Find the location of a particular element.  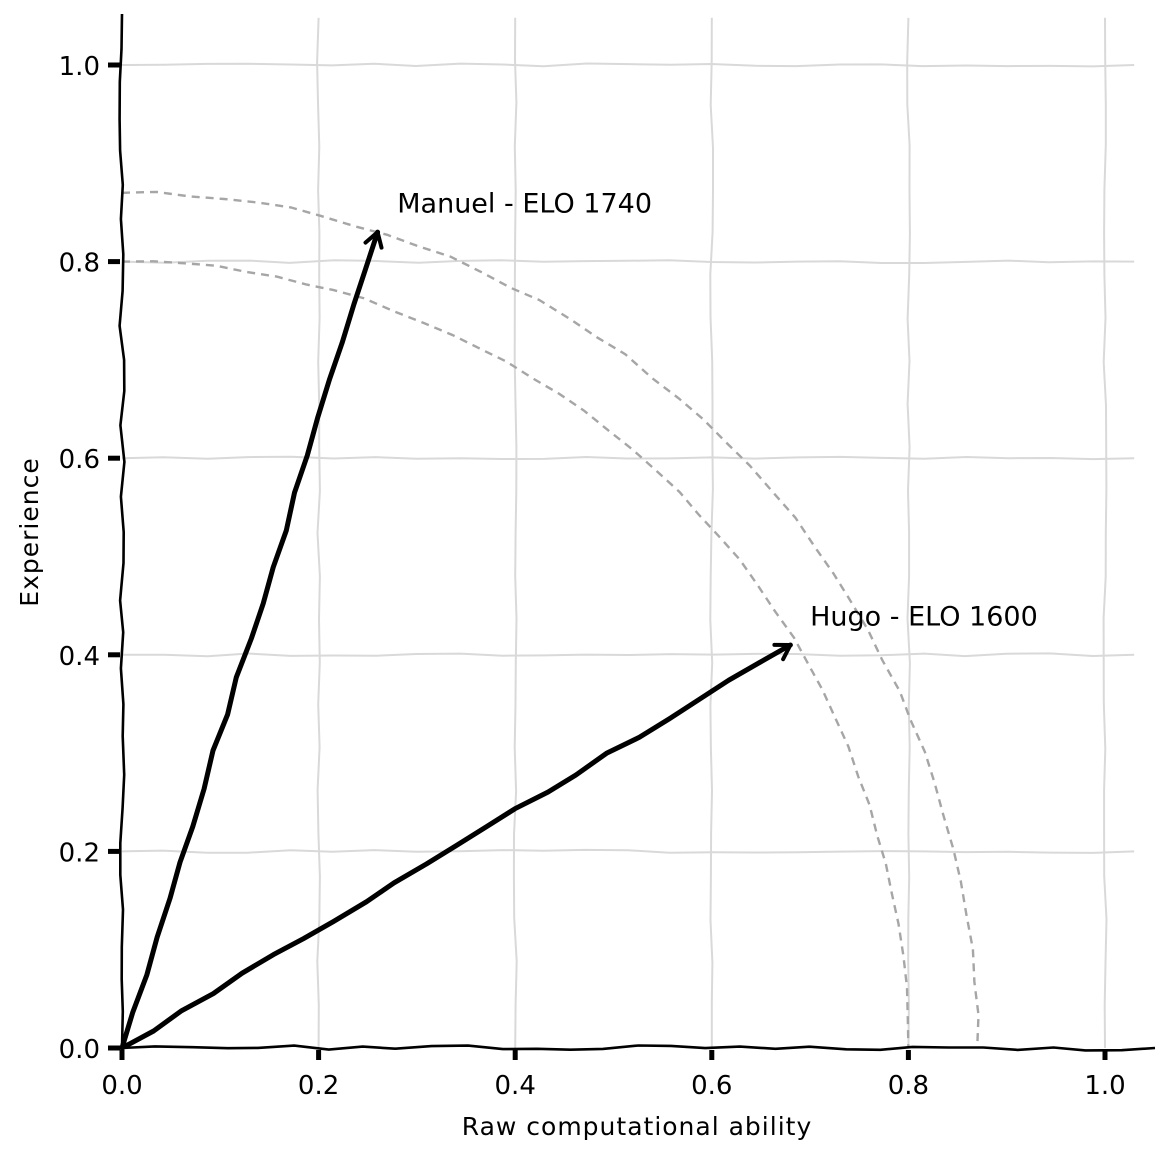

x-tick-label-1: 0.2 is located at coordinates (318, 1086).